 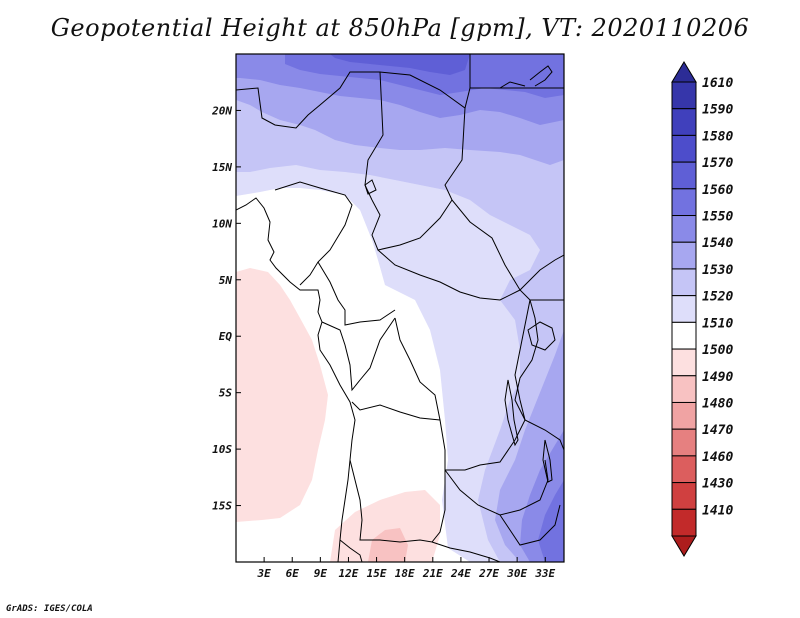 I want to click on colorbar-label: 1590, so click(x=717, y=110).